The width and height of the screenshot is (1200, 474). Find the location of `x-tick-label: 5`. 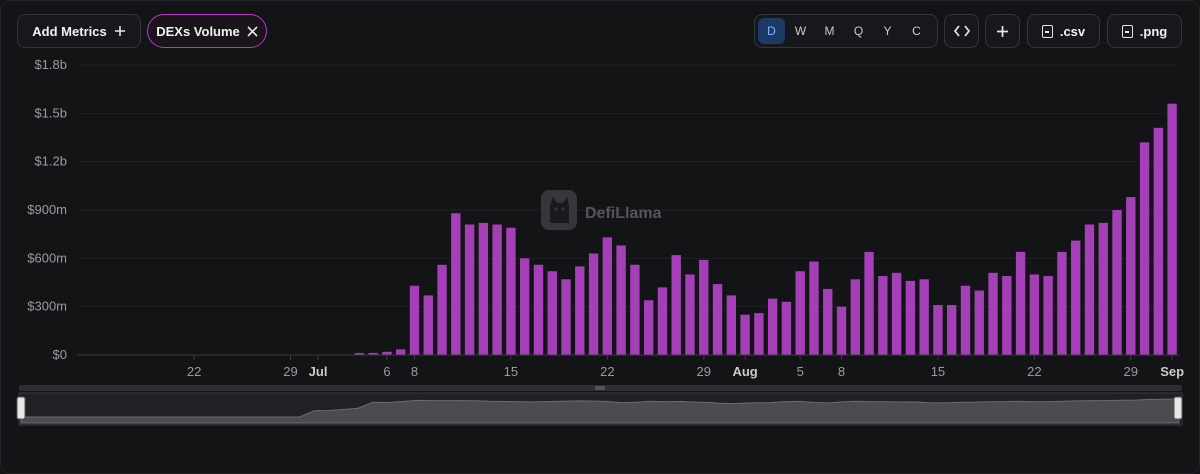

x-tick-label: 5 is located at coordinates (800, 371).